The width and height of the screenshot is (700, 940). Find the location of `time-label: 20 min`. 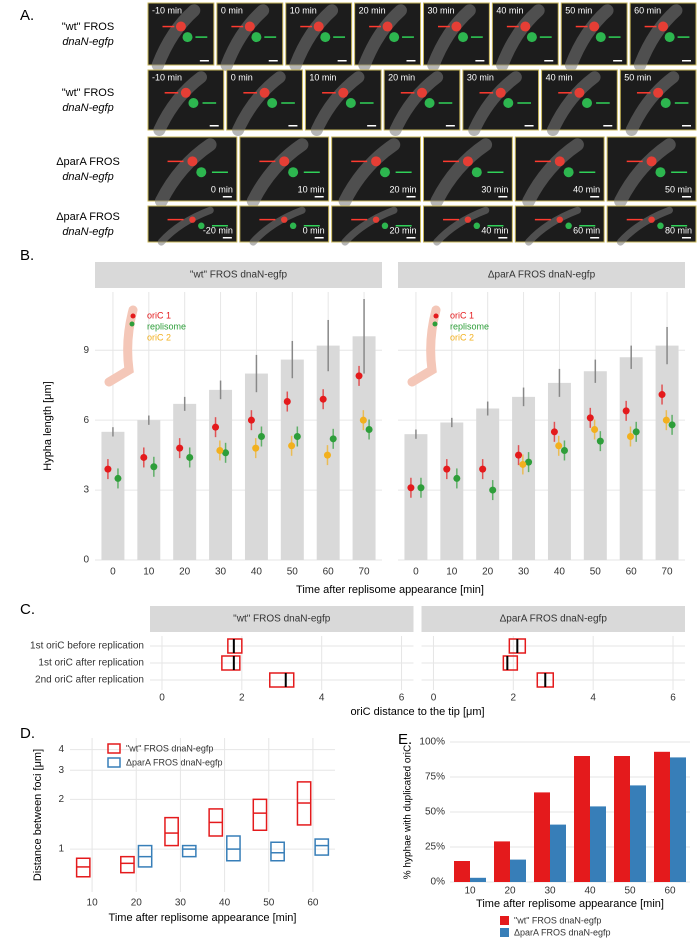

time-label: 20 min is located at coordinates (401, 77).